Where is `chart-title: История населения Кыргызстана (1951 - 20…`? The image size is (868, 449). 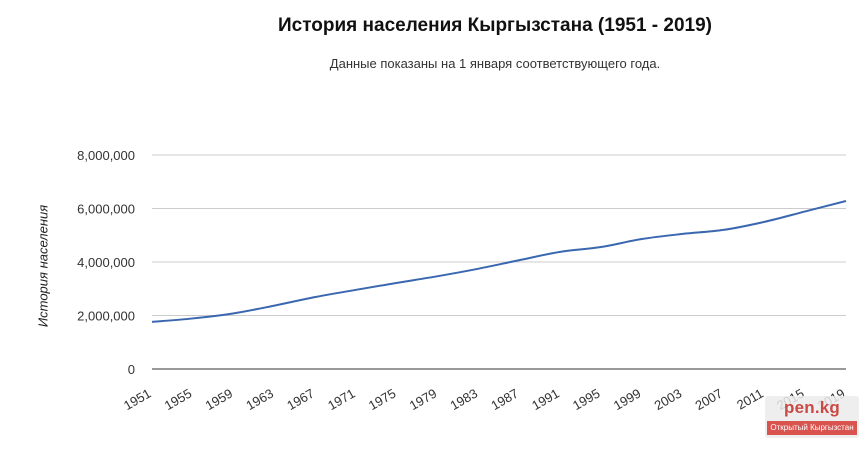
chart-title: История населения Кыргызстана (1951 - 20… is located at coordinates (495, 25).